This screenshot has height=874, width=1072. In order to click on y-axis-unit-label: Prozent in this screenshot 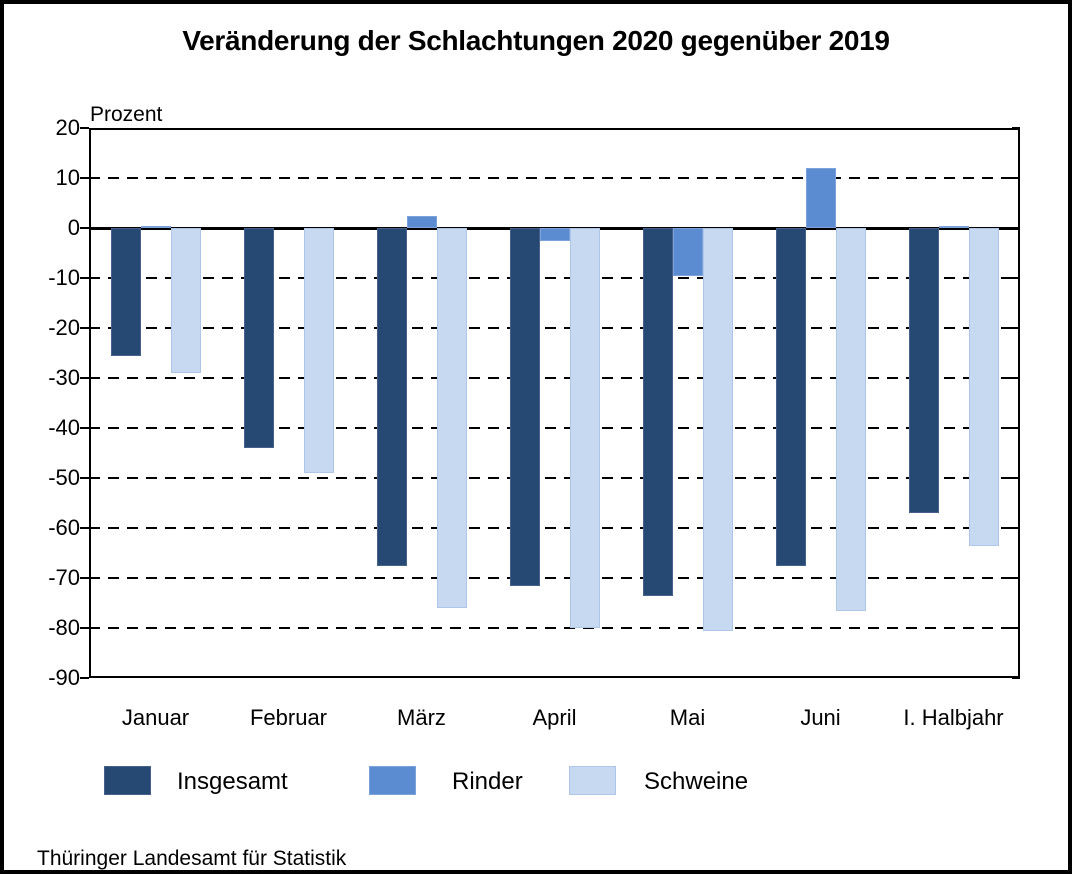, I will do `click(126, 114)`.